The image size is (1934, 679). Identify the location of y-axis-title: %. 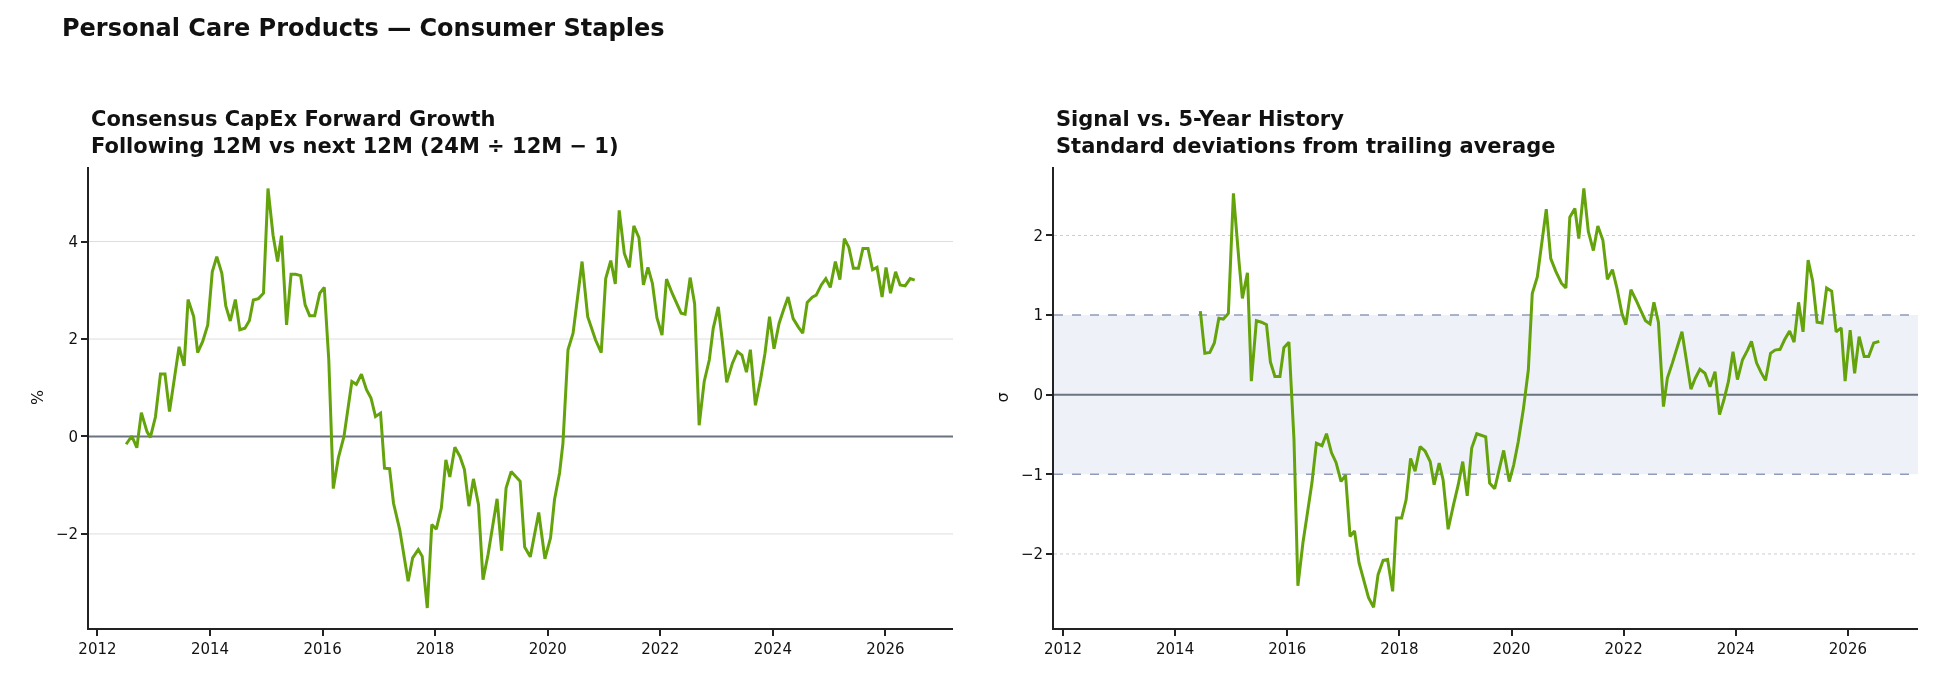
(38, 397).